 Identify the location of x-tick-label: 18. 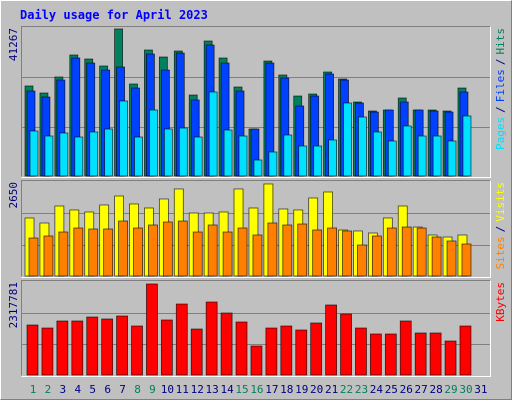
(286, 389).